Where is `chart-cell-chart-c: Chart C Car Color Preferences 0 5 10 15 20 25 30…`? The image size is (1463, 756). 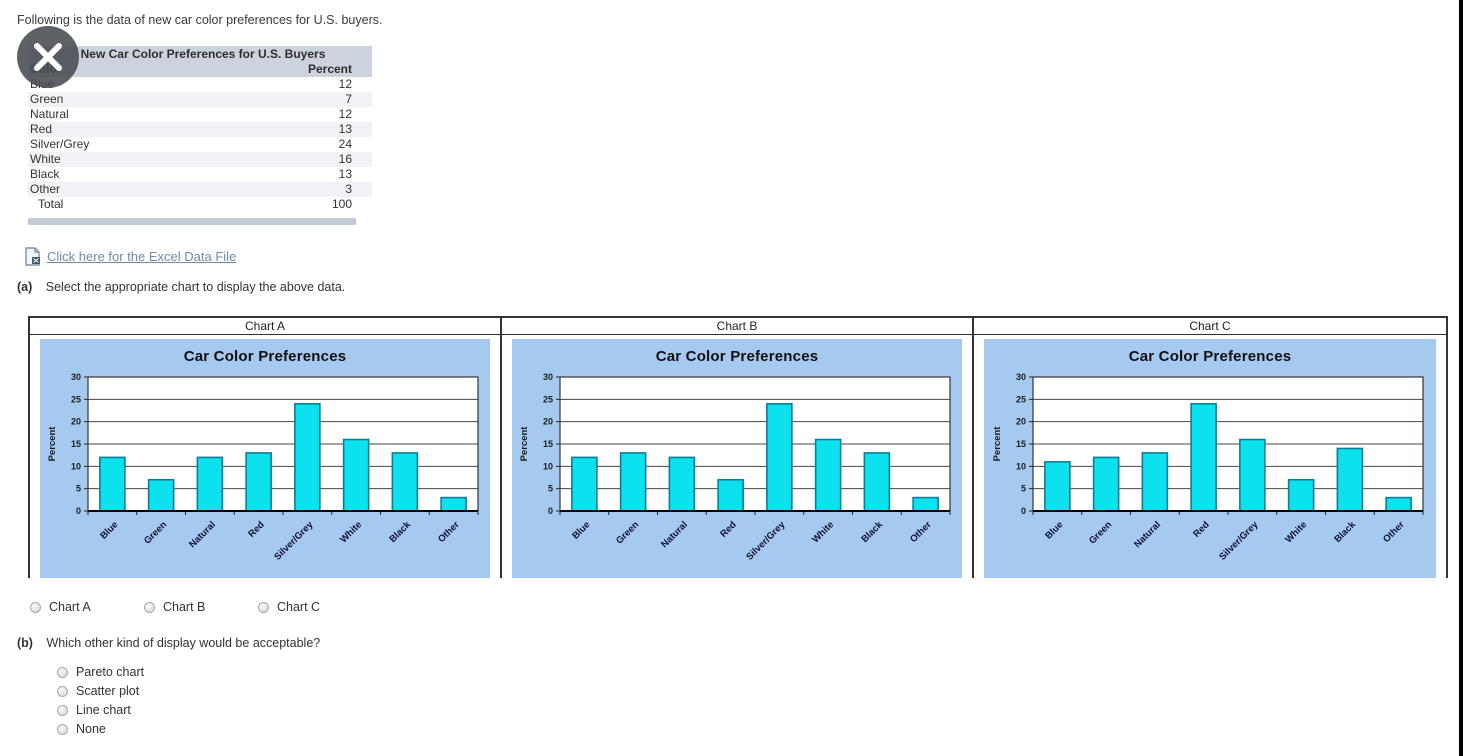 chart-cell-chart-c: Chart C Car Color Preferences 0 5 10 15 20 25 30… is located at coordinates (1210, 448).